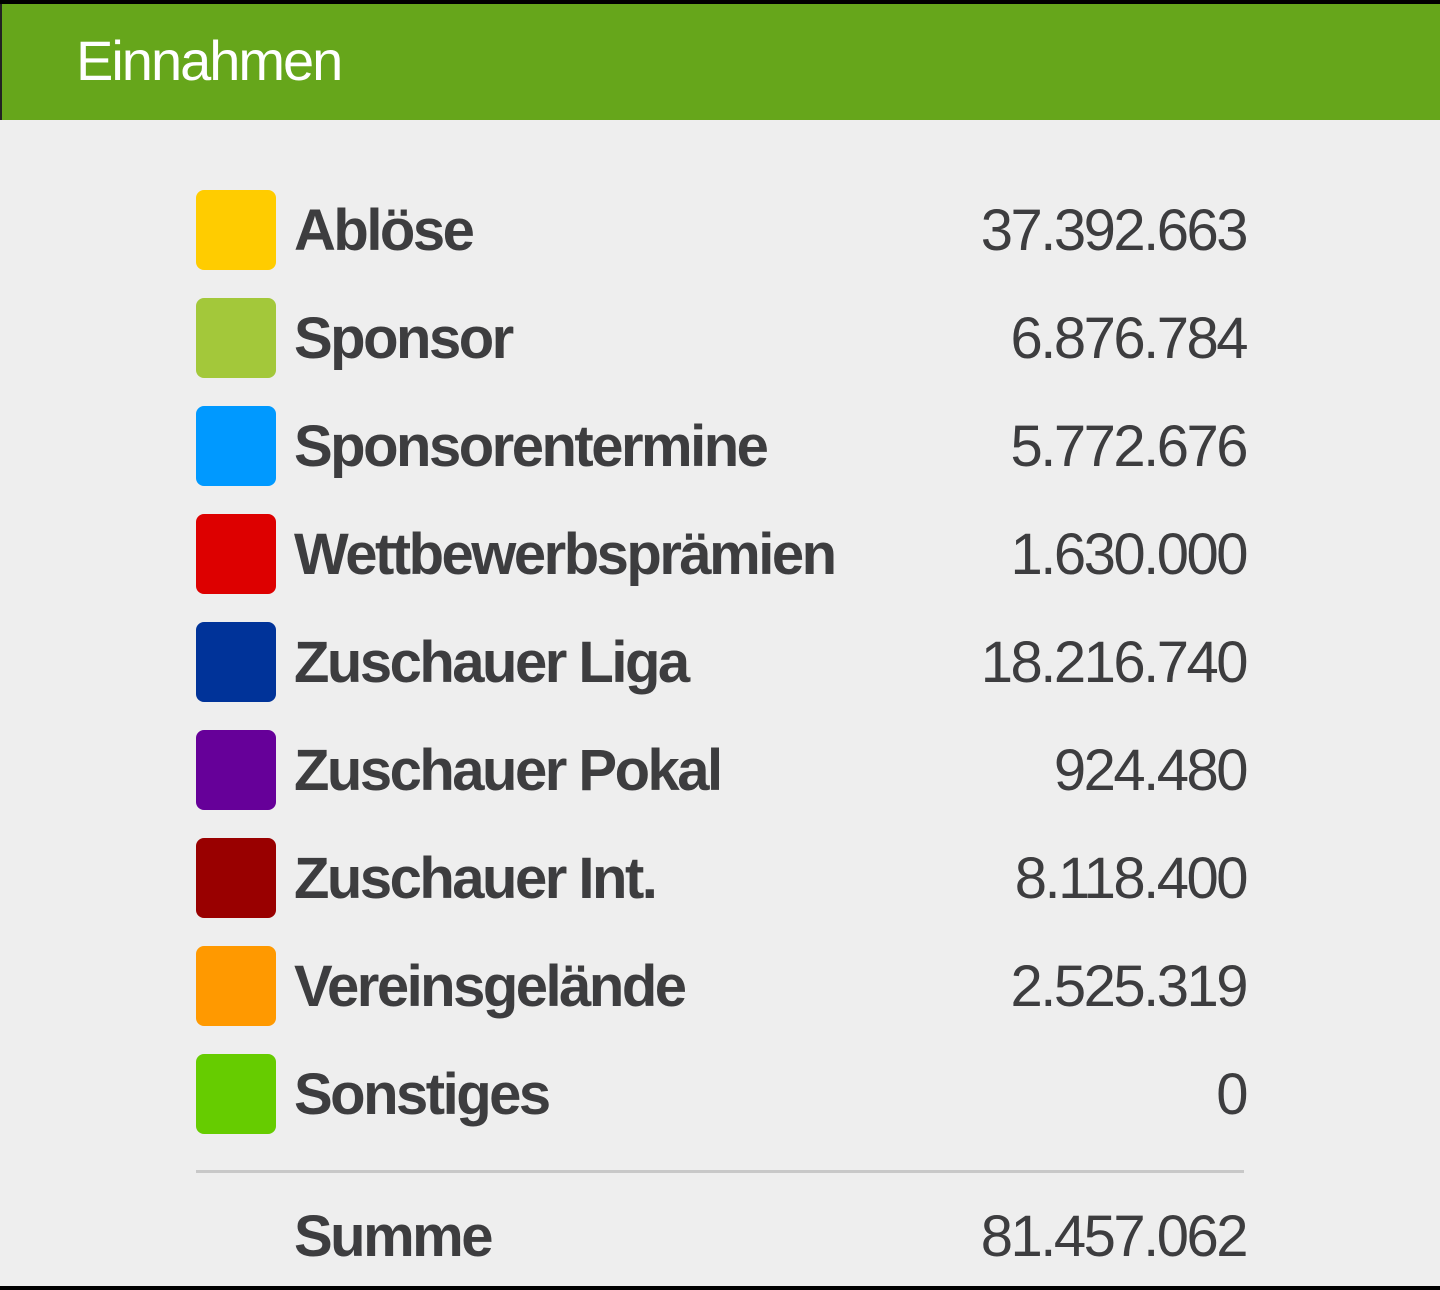 The height and width of the screenshot is (1290, 1440). Describe the element at coordinates (508, 770) in the screenshot. I see `row-label: Zuschauer Pokal` at that location.